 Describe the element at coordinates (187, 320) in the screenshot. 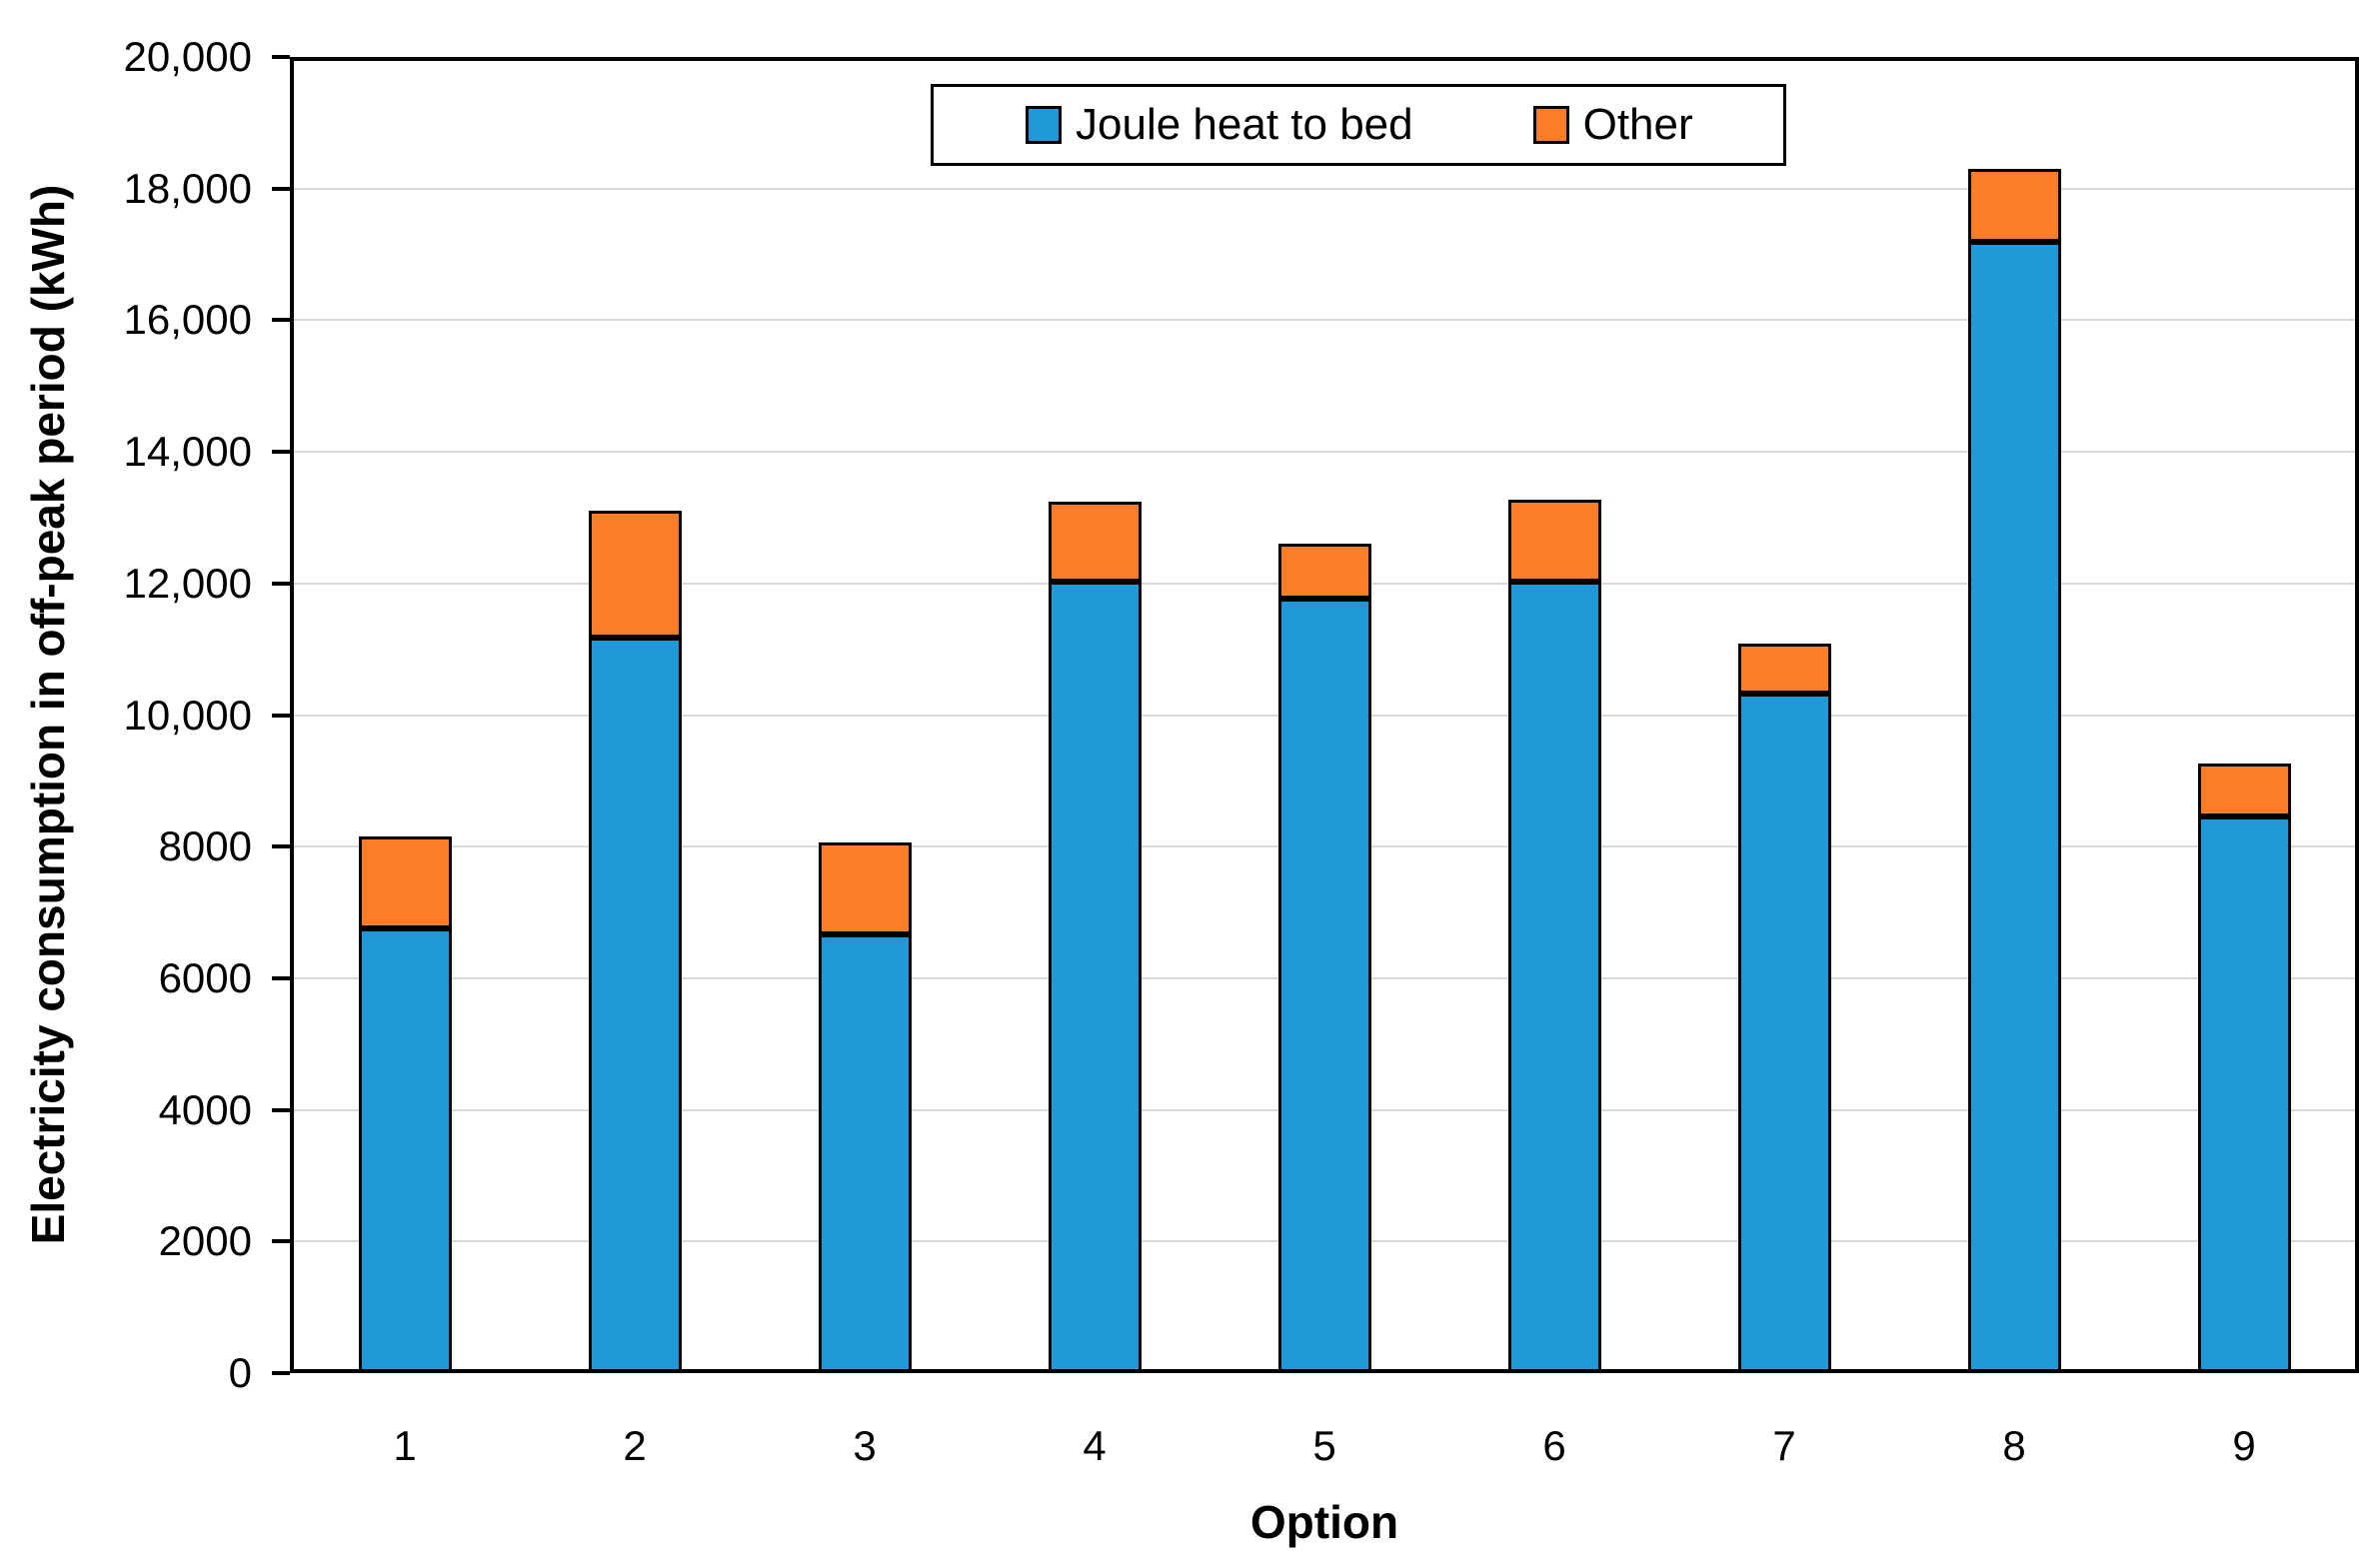

I see `y-tick-label-16000: 16,000` at that location.